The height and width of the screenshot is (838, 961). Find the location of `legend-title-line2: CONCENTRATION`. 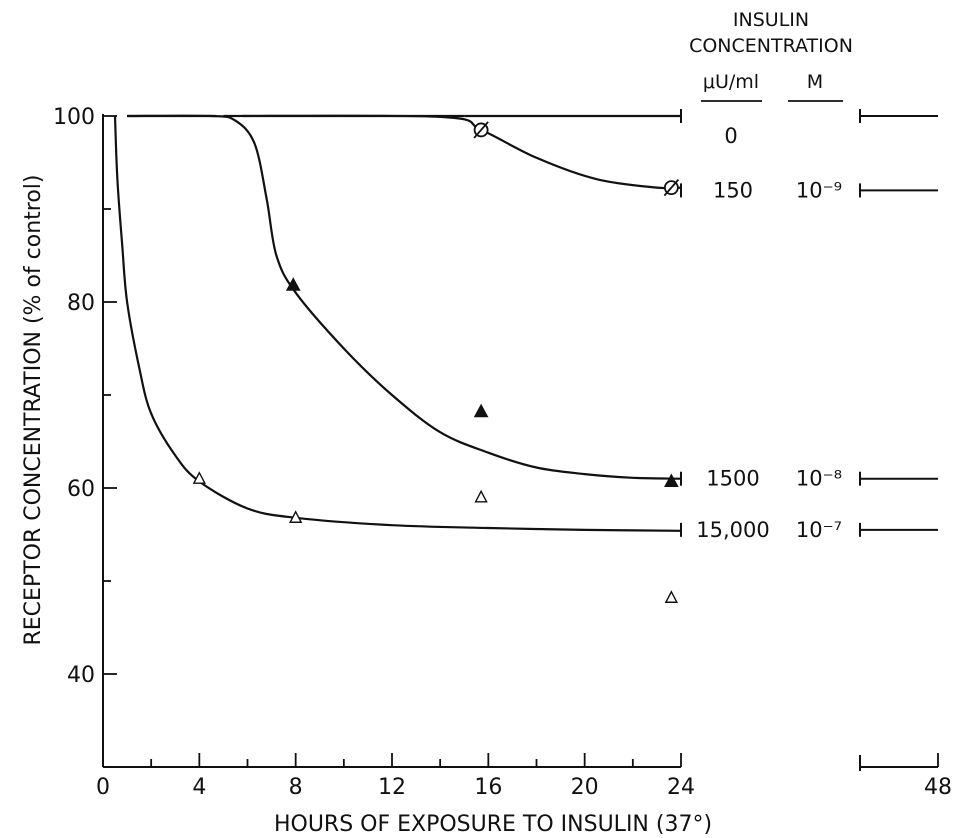

legend-title-line2: CONCENTRATION is located at coordinates (771, 46).